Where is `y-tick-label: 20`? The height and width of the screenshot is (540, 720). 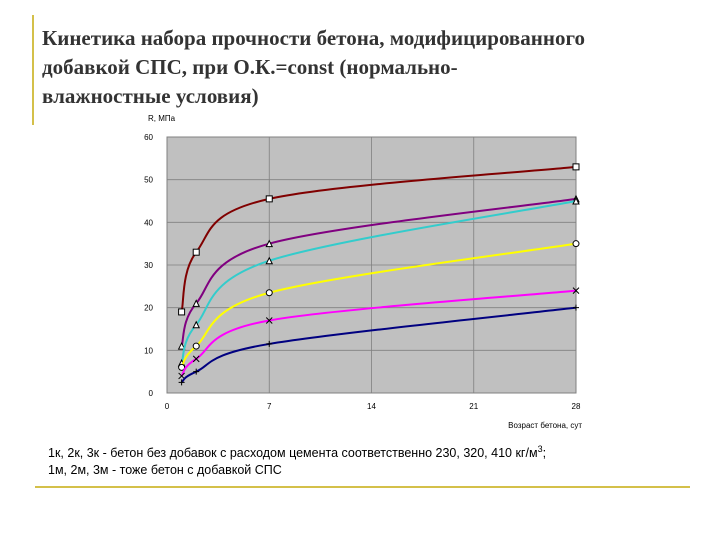 y-tick-label: 20 is located at coordinates (148, 308).